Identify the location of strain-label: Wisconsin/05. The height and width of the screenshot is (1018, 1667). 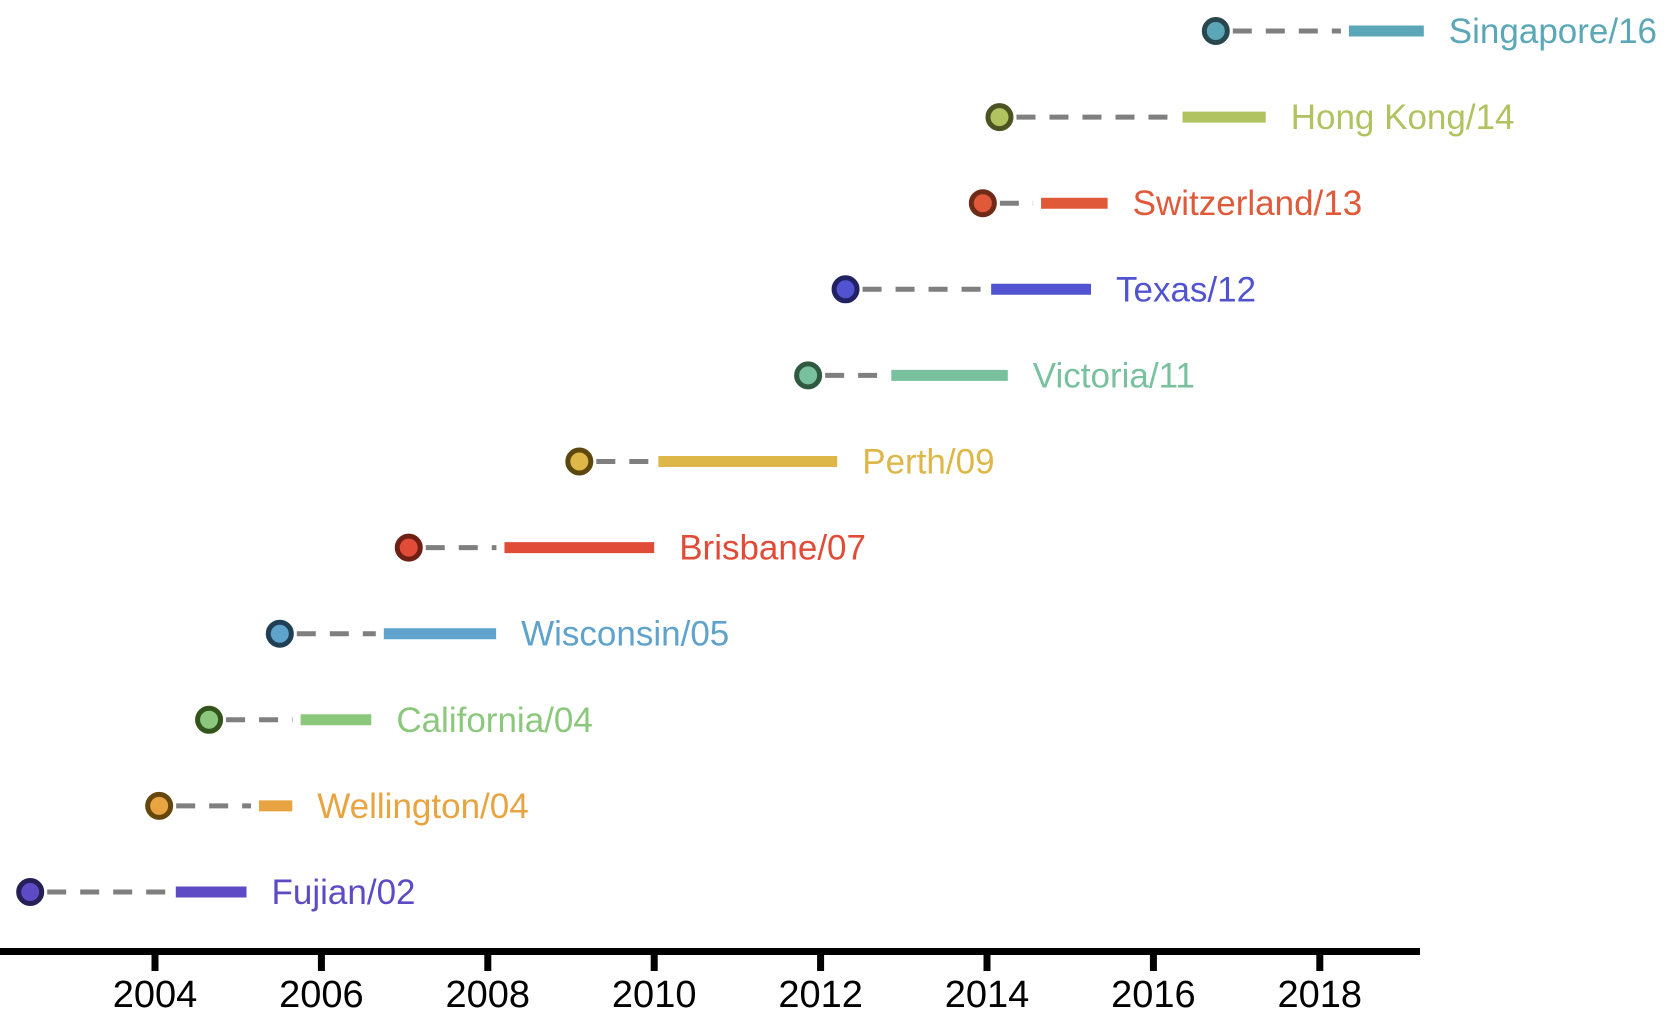
(625, 634).